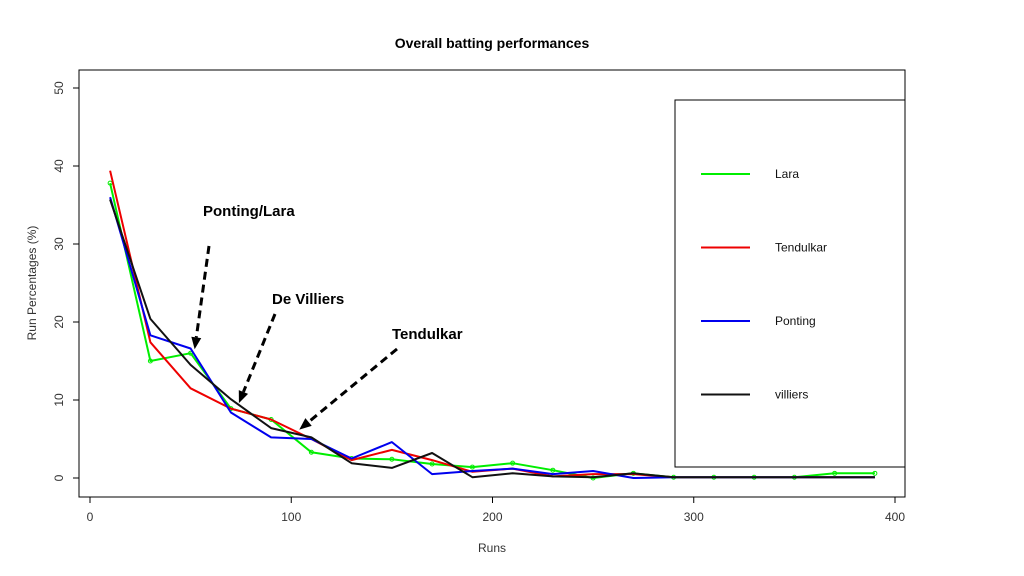 The height and width of the screenshot is (576, 1024). Describe the element at coordinates (427, 334) in the screenshot. I see `annotation-label: Tendulkar` at that location.